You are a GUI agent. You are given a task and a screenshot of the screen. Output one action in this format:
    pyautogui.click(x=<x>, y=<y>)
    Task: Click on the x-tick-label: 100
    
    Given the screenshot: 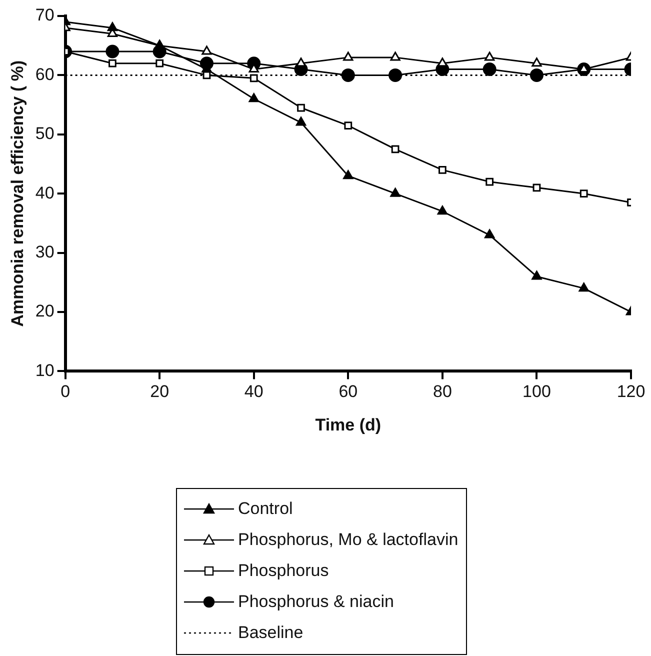 What is the action you would take?
    pyautogui.click(x=536, y=392)
    